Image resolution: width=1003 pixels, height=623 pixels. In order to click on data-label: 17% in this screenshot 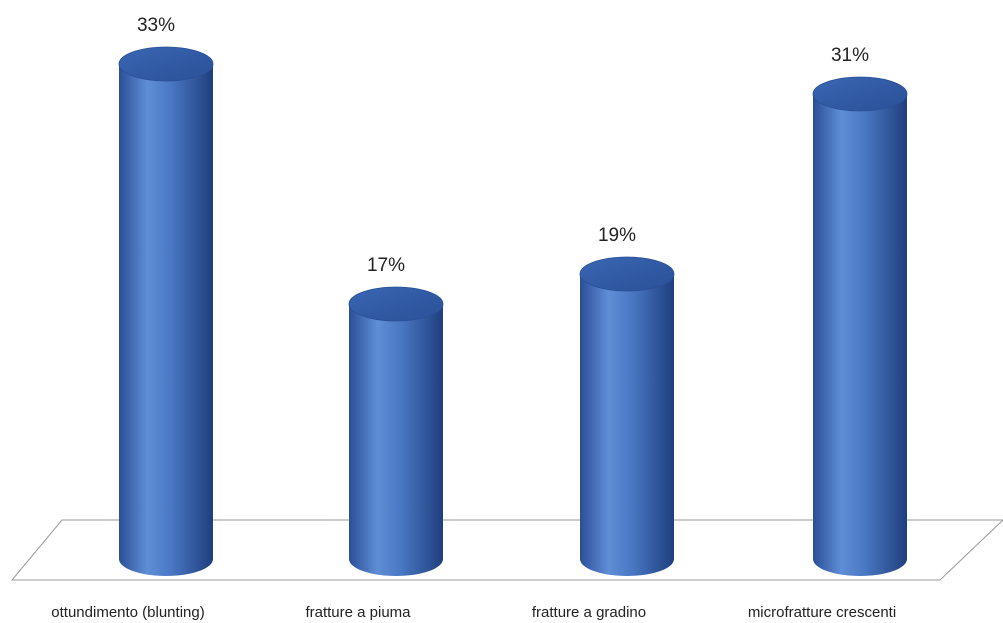, I will do `click(386, 265)`.